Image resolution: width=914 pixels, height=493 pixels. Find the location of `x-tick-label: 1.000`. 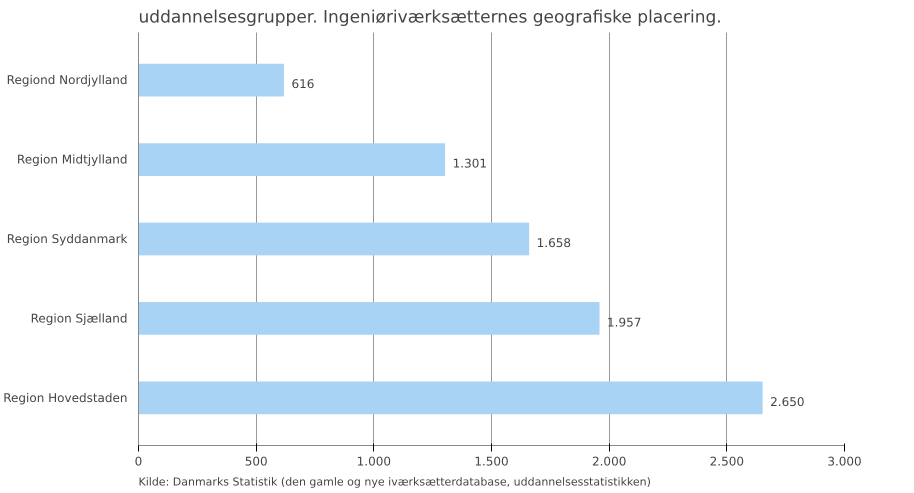

x-tick-label: 1.000 is located at coordinates (374, 461).